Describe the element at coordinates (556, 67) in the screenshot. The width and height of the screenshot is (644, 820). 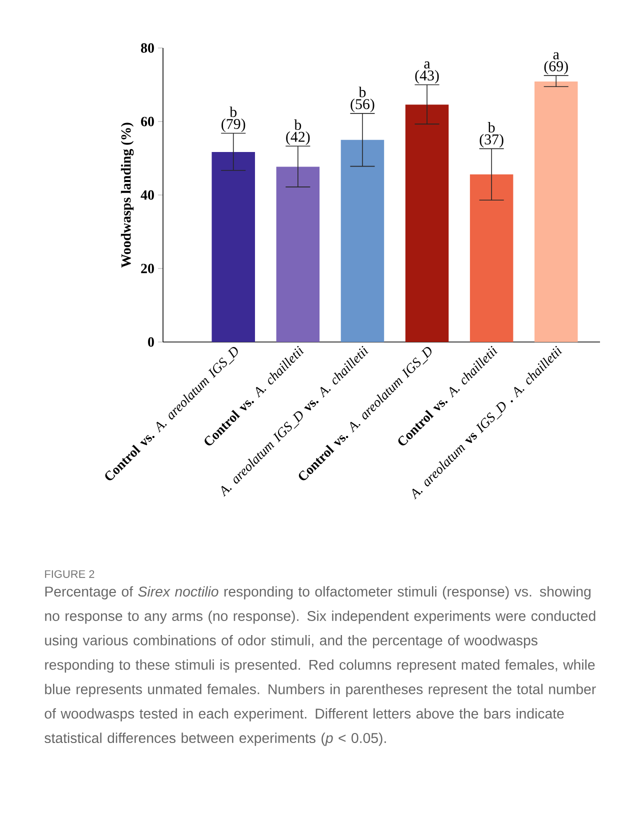
I see `annotation: (69)` at that location.